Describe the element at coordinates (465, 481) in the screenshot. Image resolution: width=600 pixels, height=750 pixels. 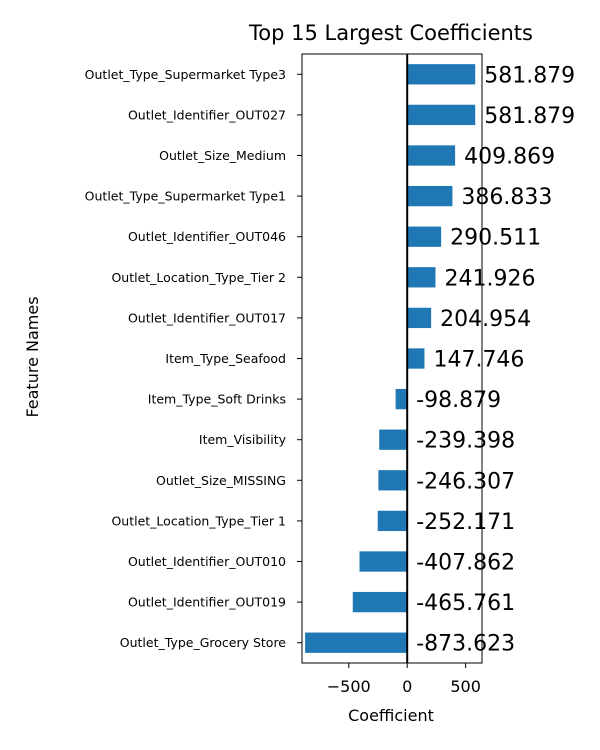
I see `value-label: -246.307` at that location.